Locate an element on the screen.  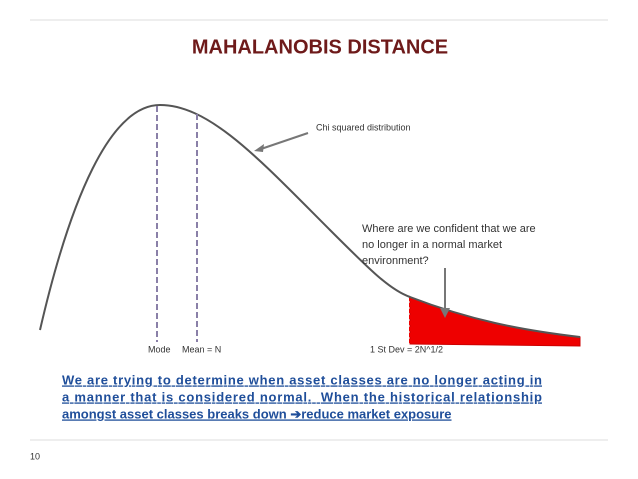
question-line: Where are we confident that we are is located at coordinates (449, 229).